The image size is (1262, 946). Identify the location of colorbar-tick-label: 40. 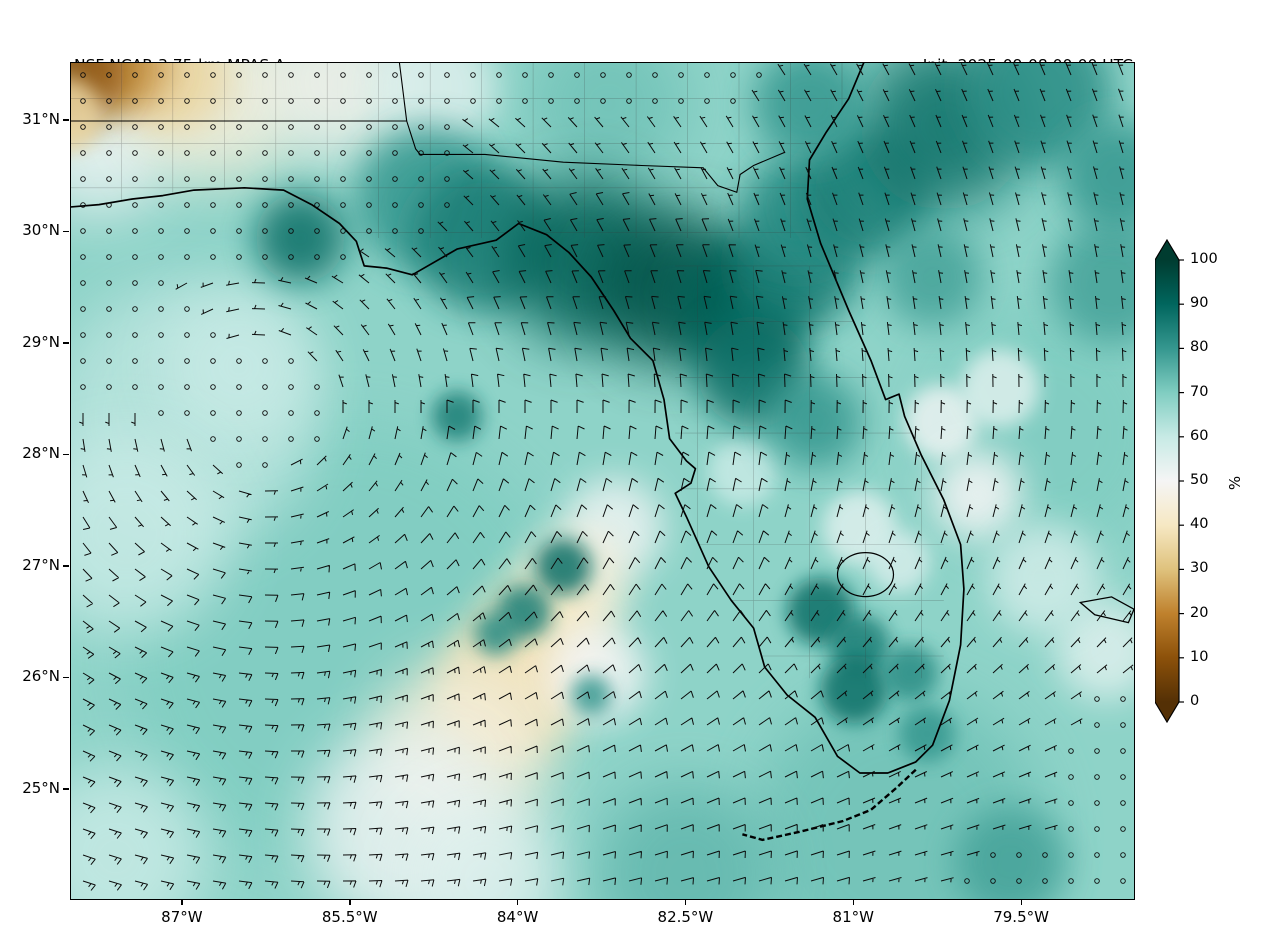
(1199, 524).